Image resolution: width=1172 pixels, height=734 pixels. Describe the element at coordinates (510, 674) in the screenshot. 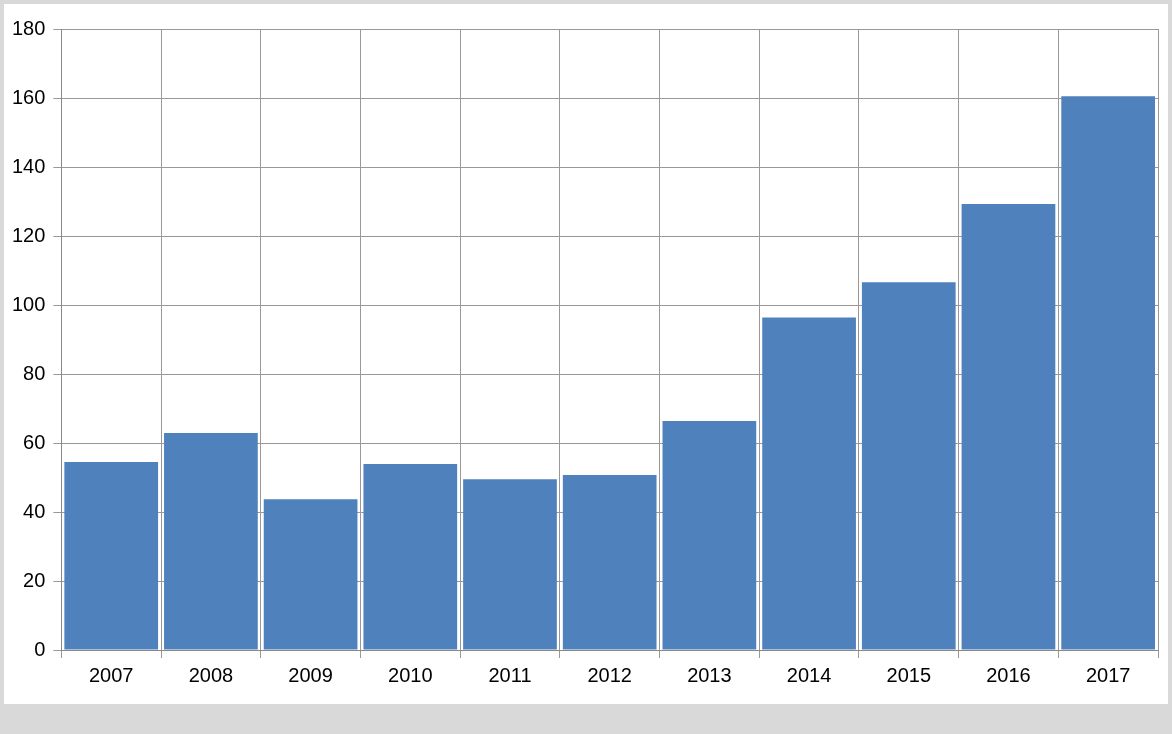

I see `x-tick-label: 2011` at that location.